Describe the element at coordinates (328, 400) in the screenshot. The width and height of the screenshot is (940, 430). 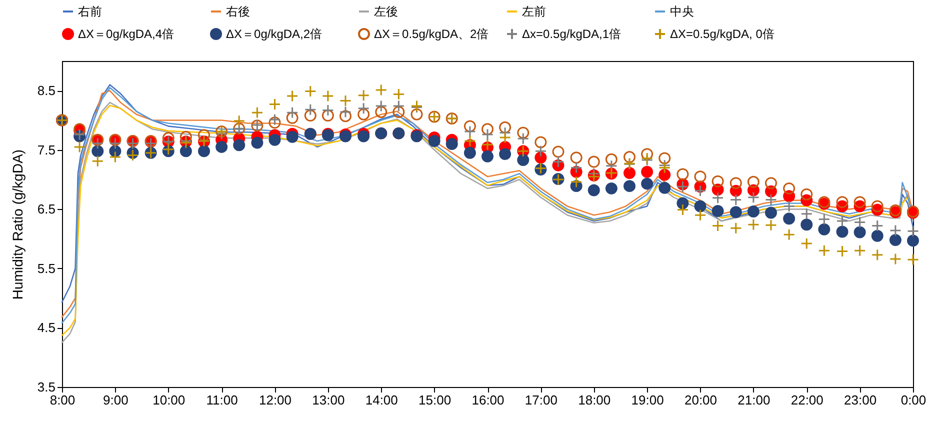
I see `x-tick-label: 13:00` at that location.